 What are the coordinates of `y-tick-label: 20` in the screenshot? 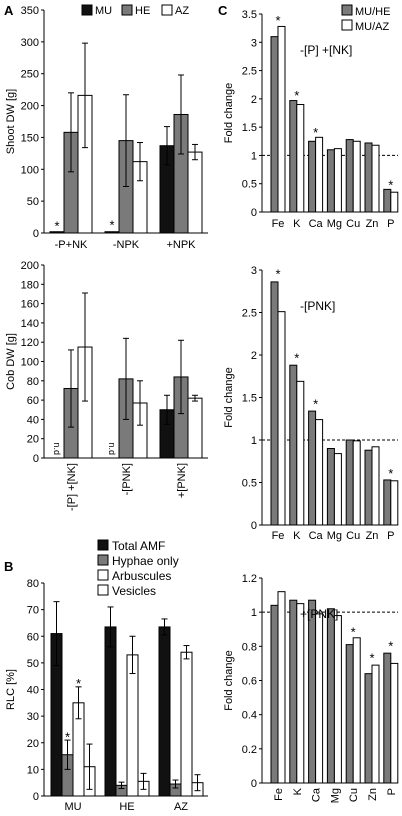 It's located at (33, 744).